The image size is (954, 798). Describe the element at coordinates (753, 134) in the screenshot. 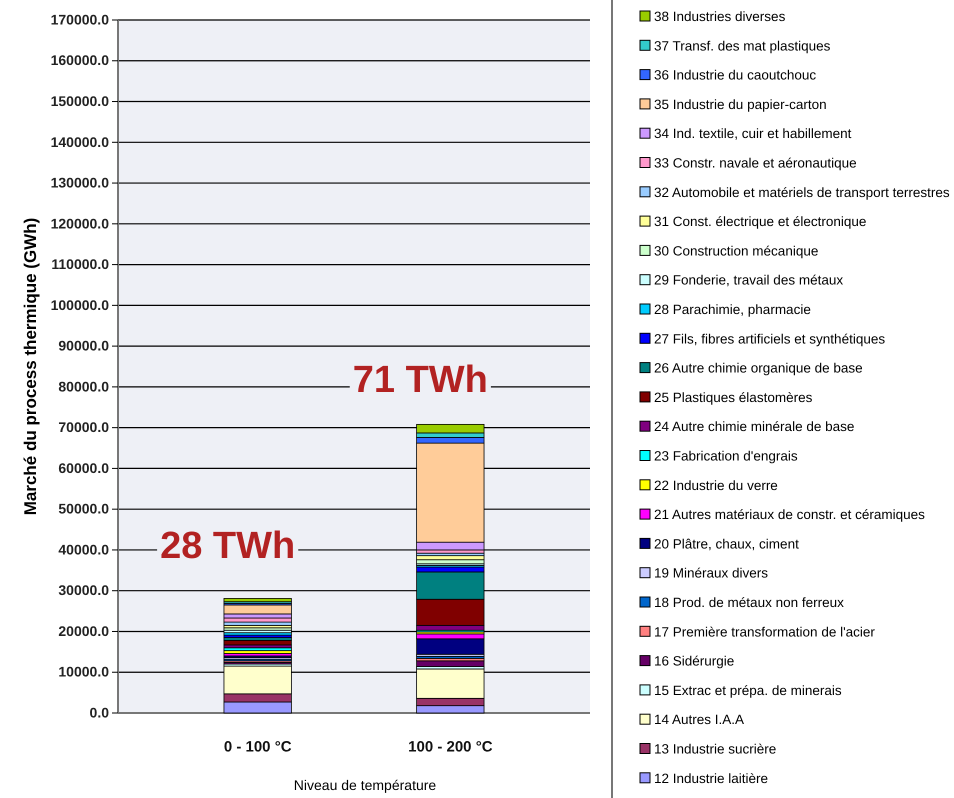

I see `legend-label: 34 Ind. textile, cuir et habillement` at that location.